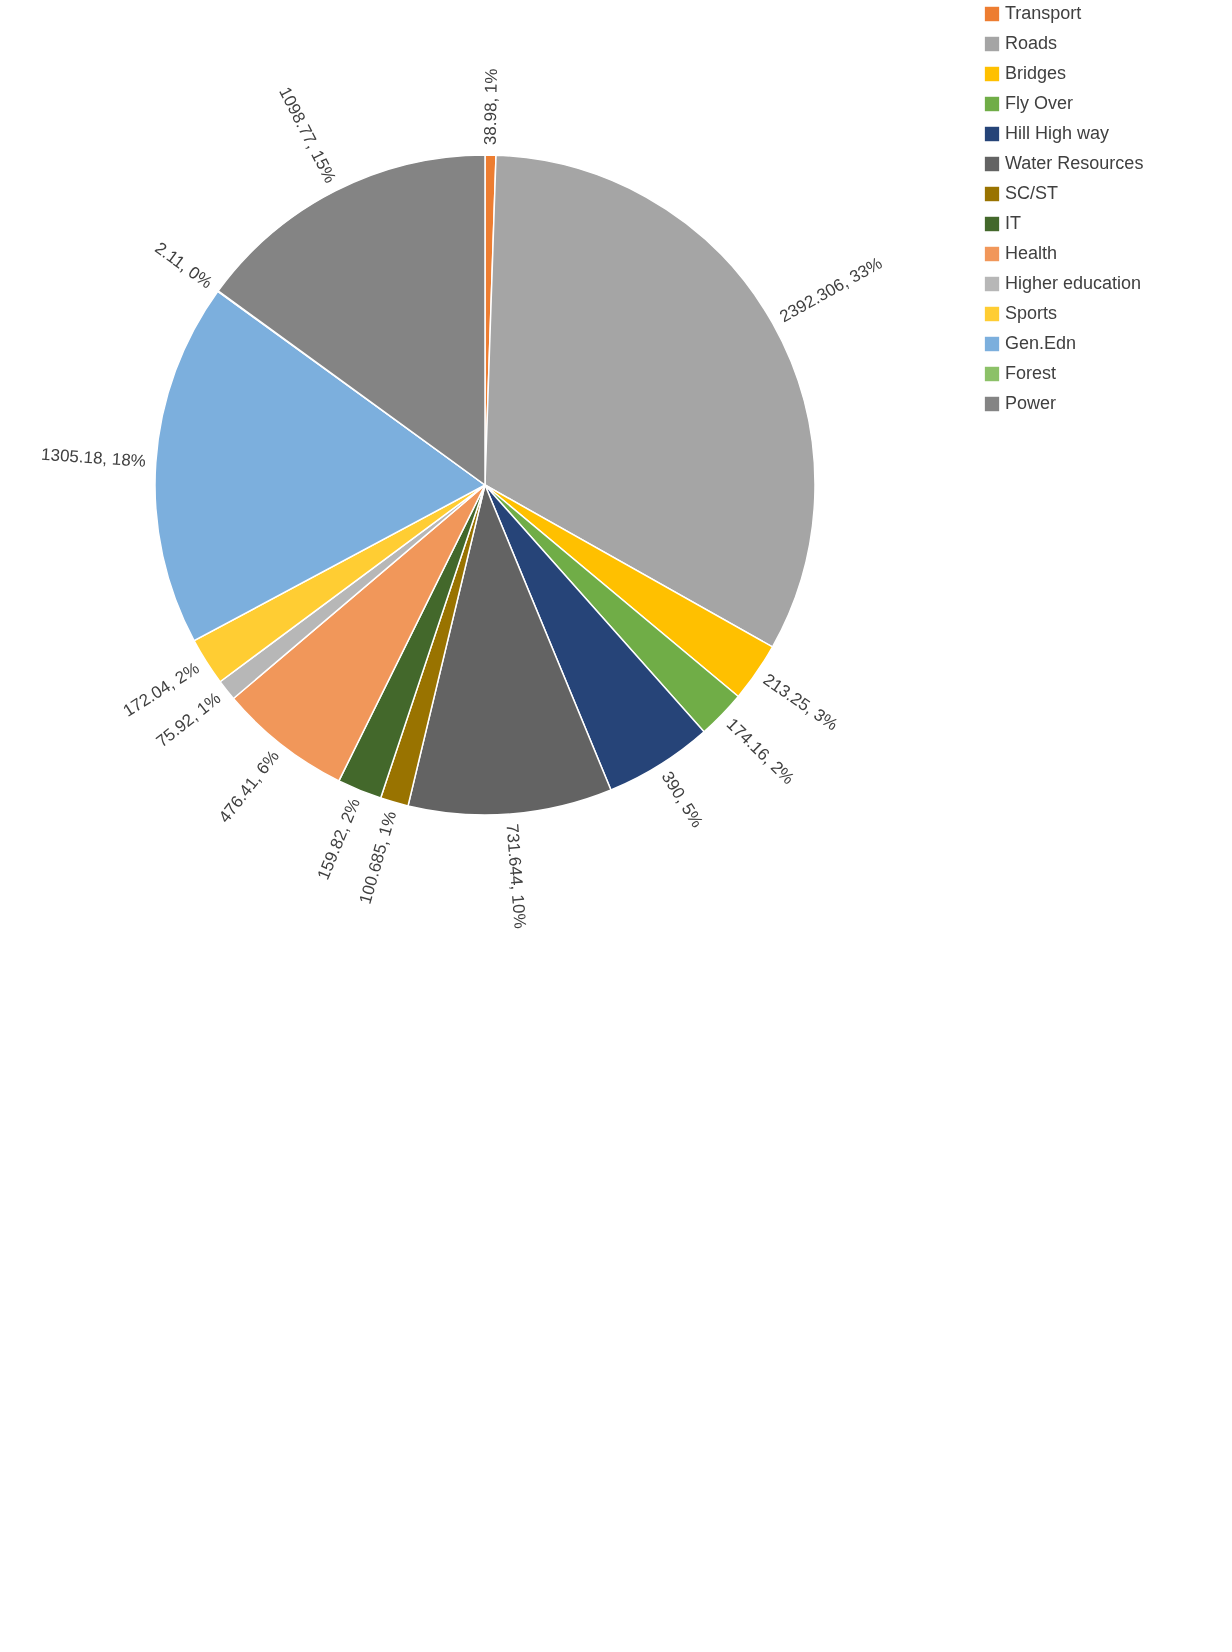  I want to click on legend-label: Sports, so click(1031, 313).